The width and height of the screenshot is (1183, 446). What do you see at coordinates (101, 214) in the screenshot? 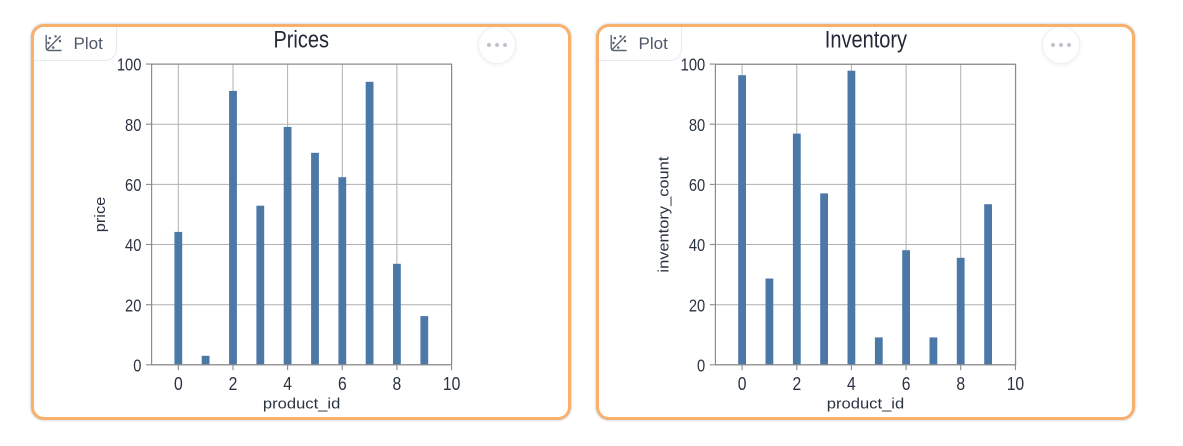
I see `svg-text: price` at bounding box center [101, 214].